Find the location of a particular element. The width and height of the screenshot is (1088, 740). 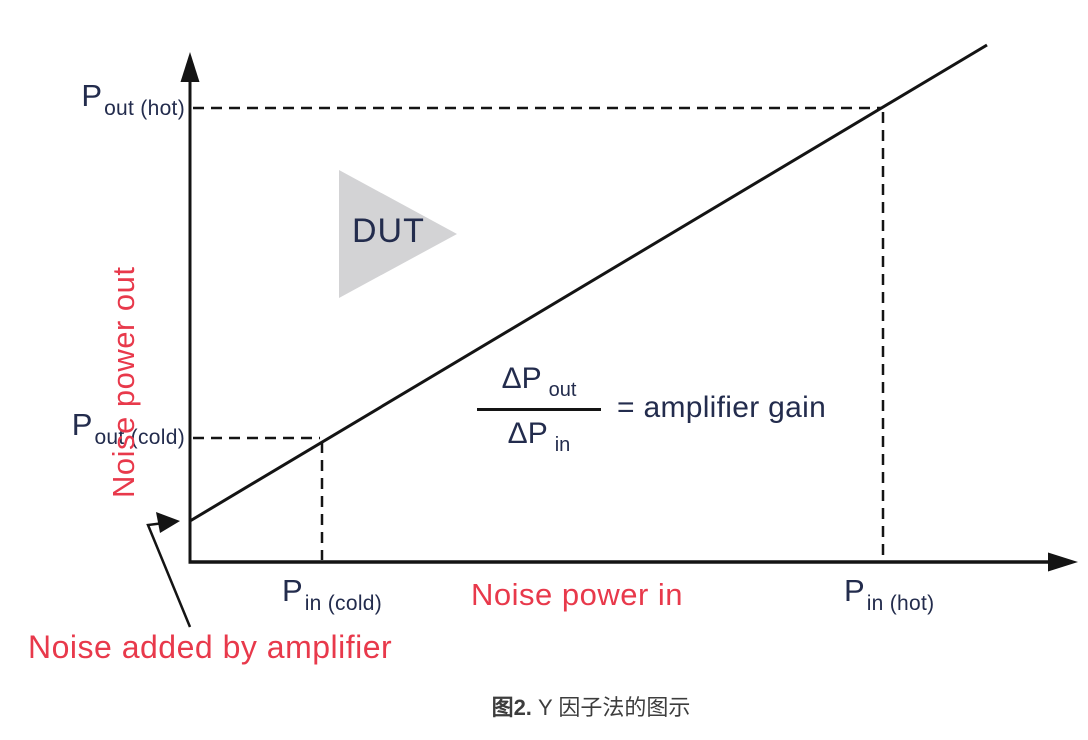

pout-hot-label: Pout (hot) is located at coordinates (120, 99).